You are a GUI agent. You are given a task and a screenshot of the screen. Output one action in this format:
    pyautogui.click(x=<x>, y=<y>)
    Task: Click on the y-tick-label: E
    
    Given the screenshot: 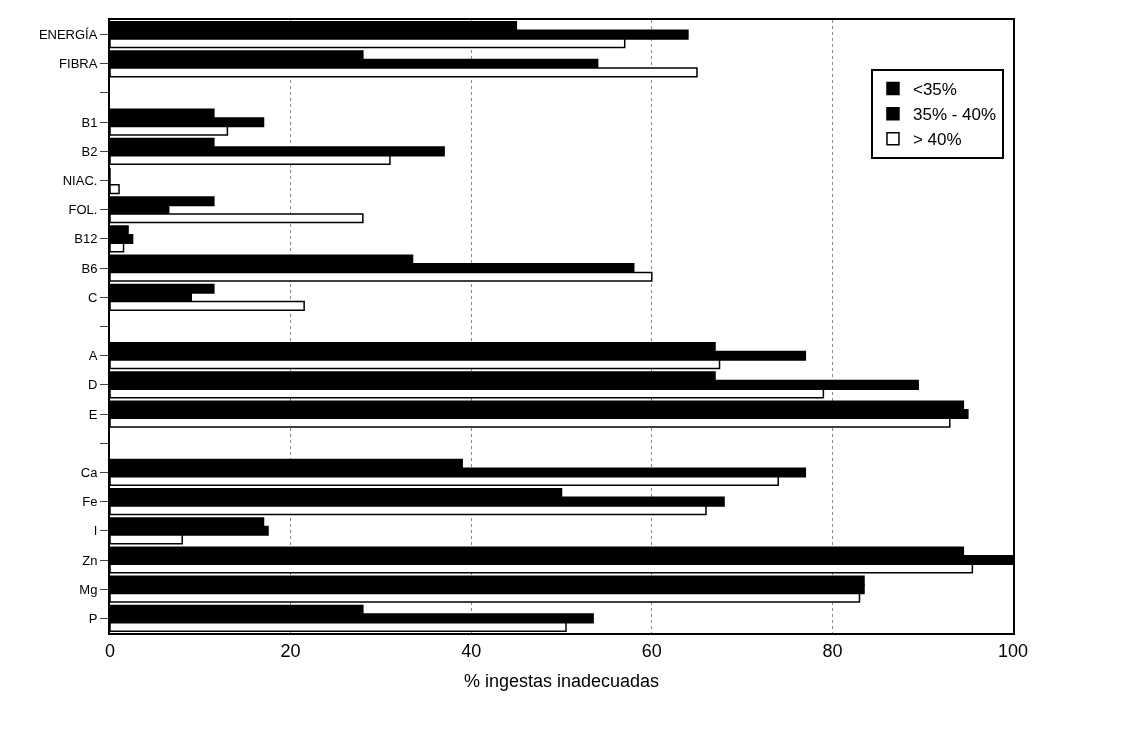 What is the action you would take?
    pyautogui.click(x=93, y=414)
    